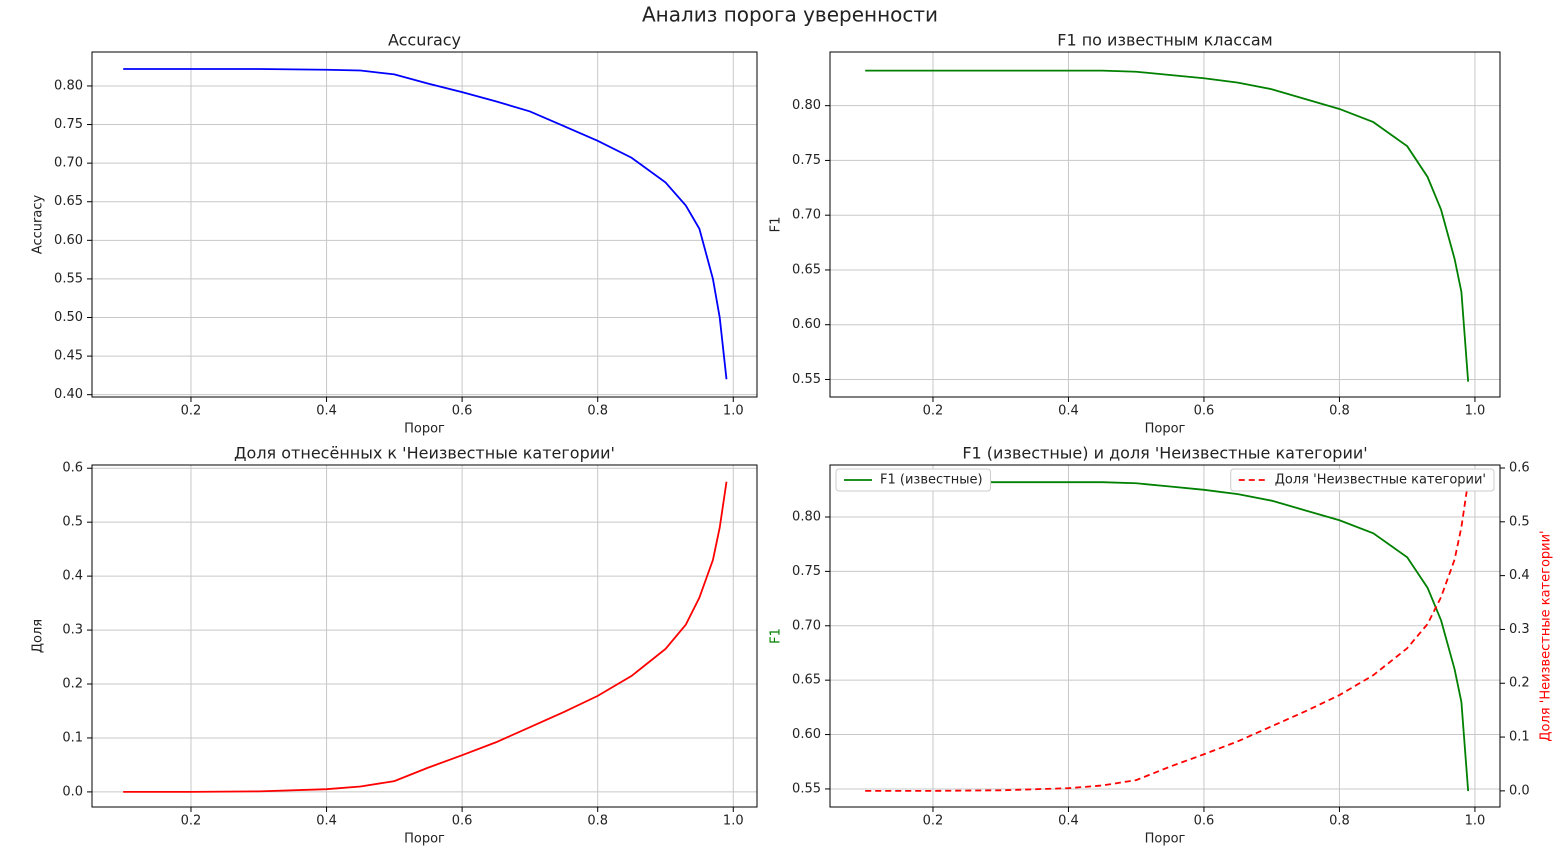  I want to click on y-tick-label: 0.5, so click(72, 522).